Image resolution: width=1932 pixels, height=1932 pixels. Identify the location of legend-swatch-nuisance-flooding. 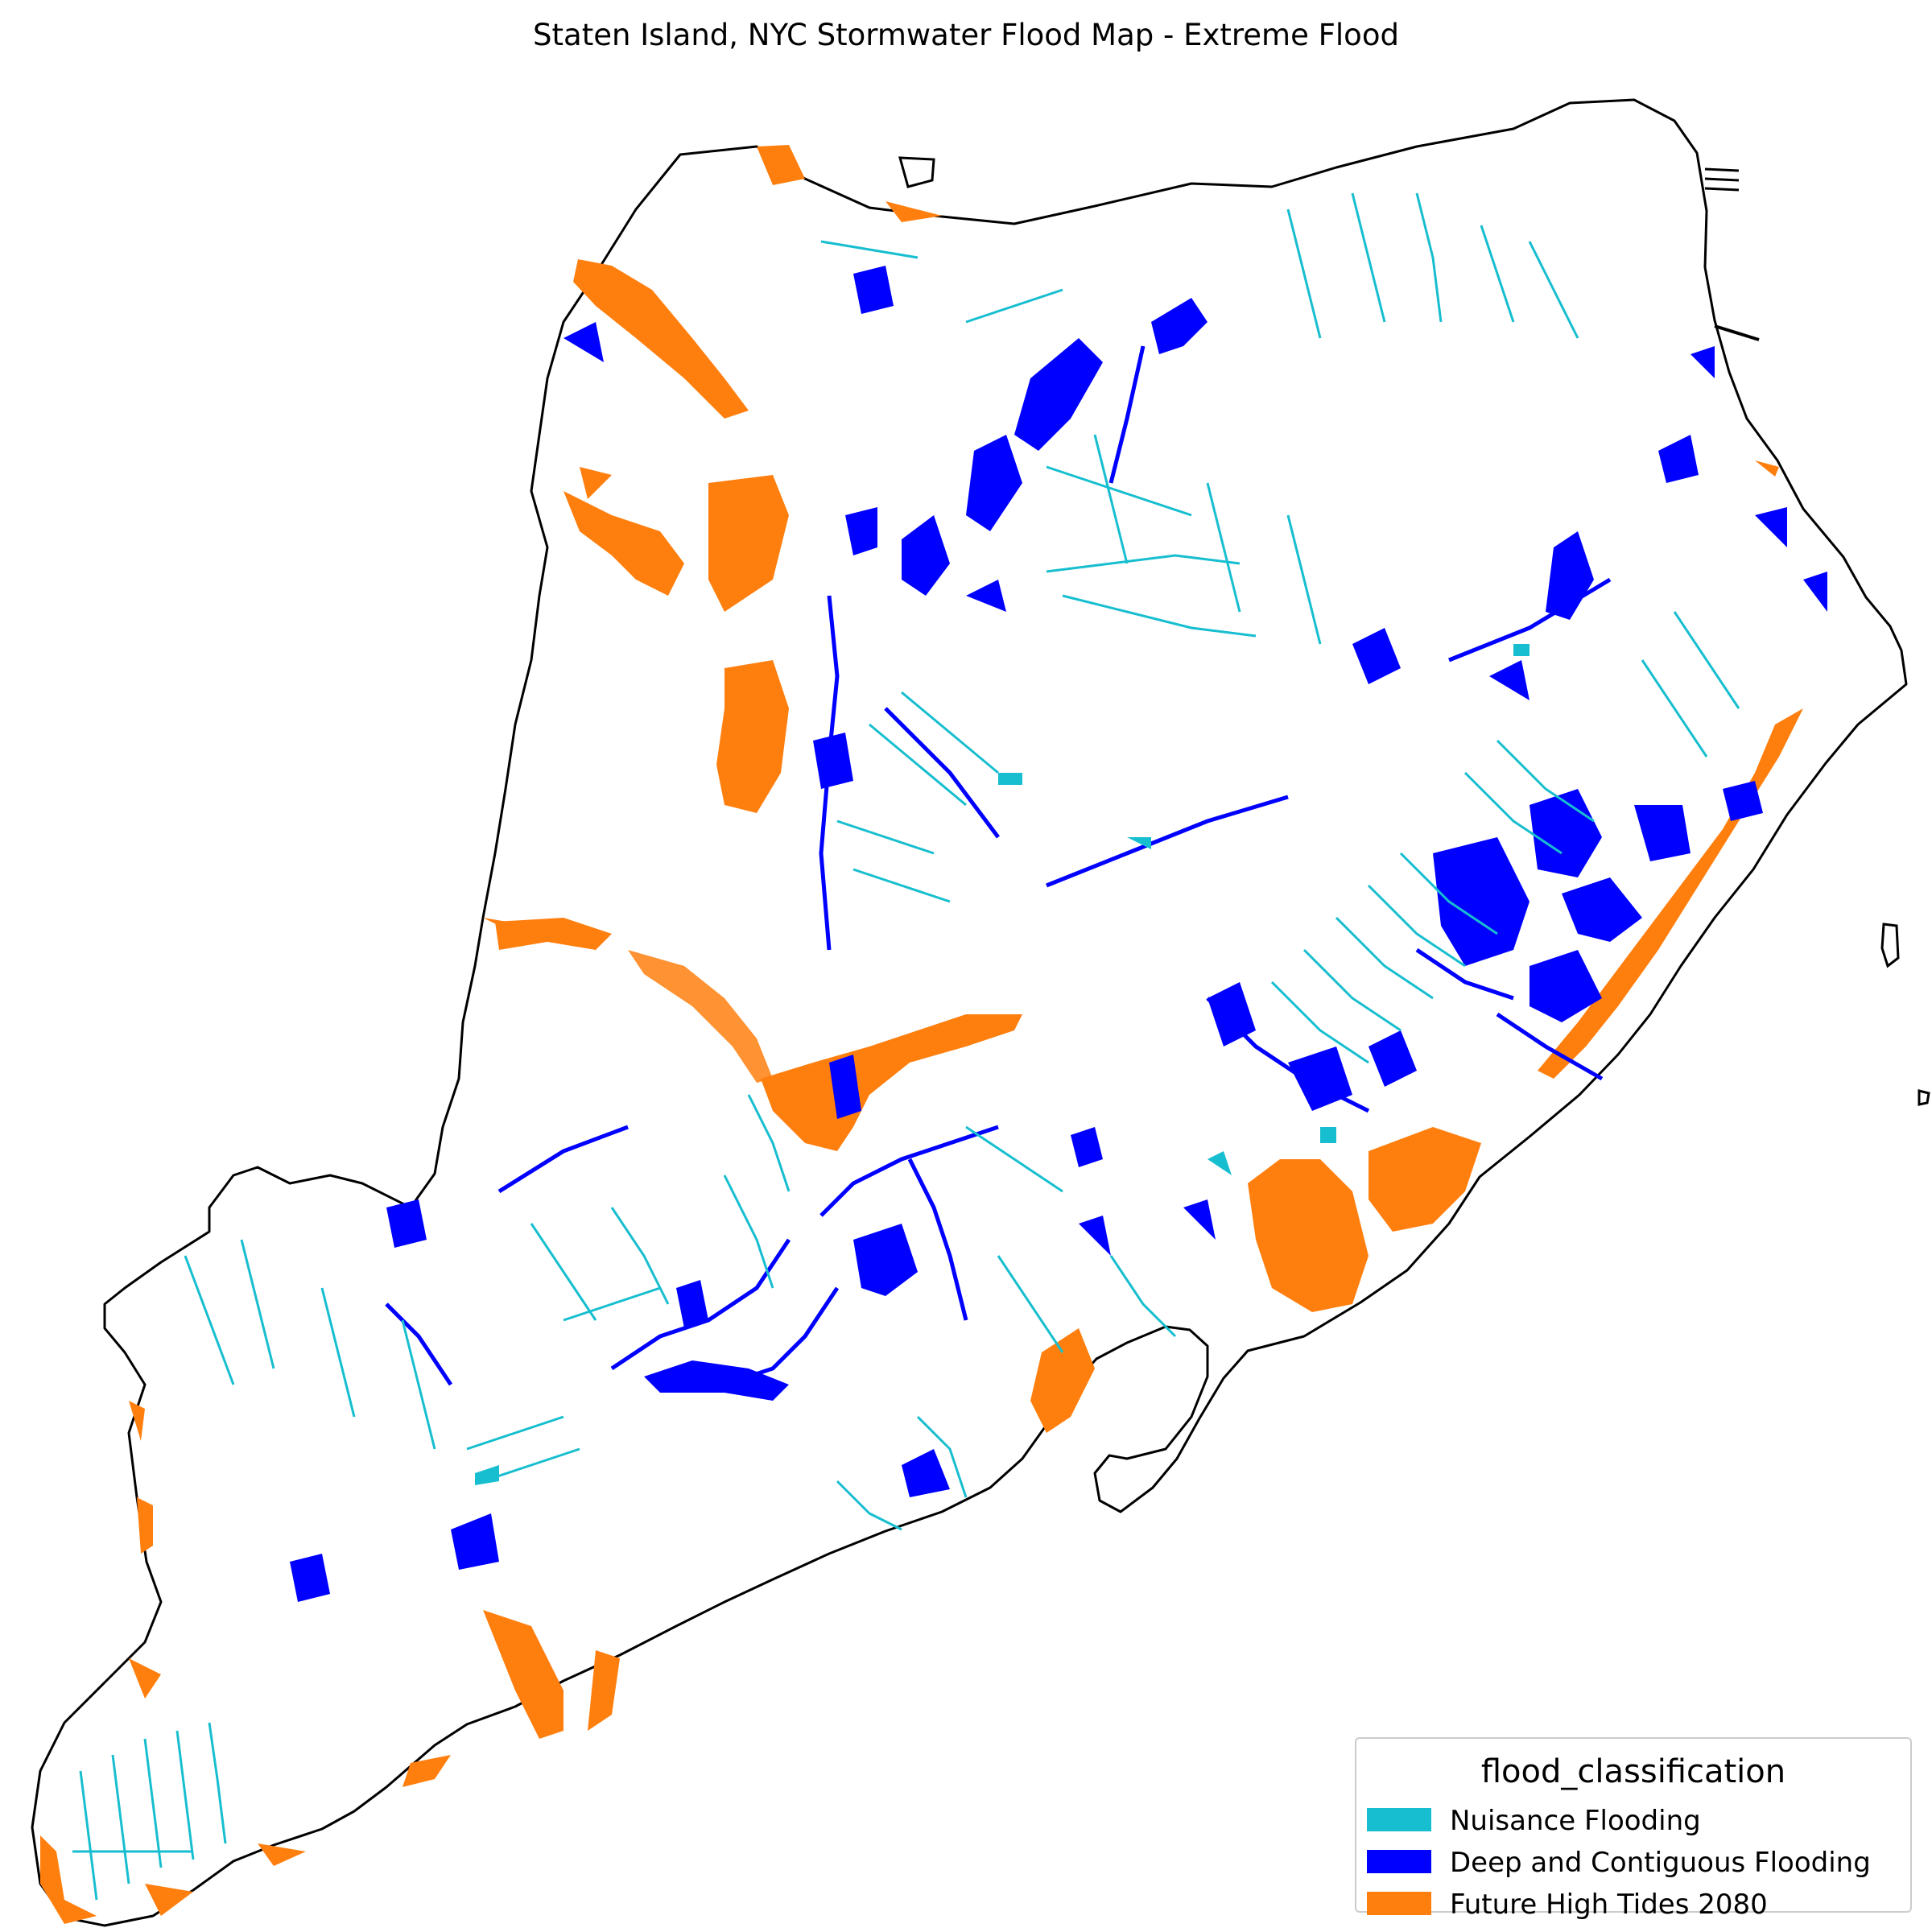
(1399, 1819).